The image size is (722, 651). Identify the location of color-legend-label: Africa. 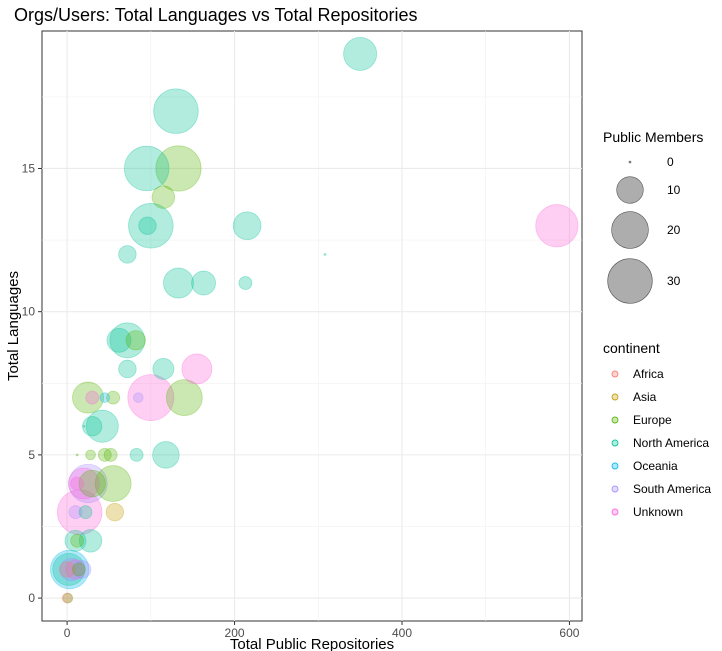
(648, 374).